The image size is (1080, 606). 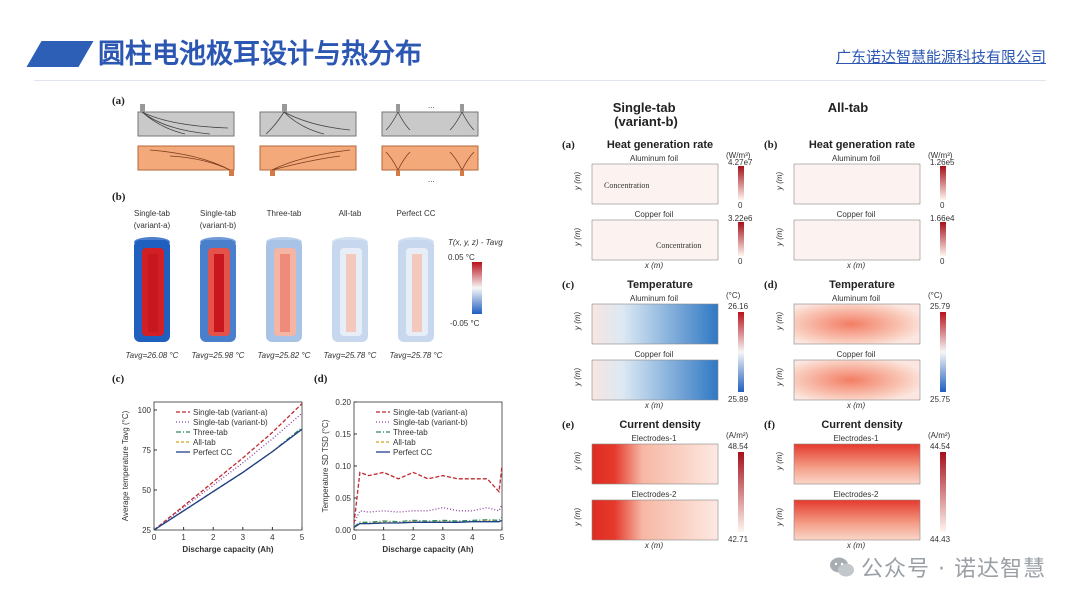 What do you see at coordinates (940, 399) in the screenshot?
I see `colorbar-min: 25.75` at bounding box center [940, 399].